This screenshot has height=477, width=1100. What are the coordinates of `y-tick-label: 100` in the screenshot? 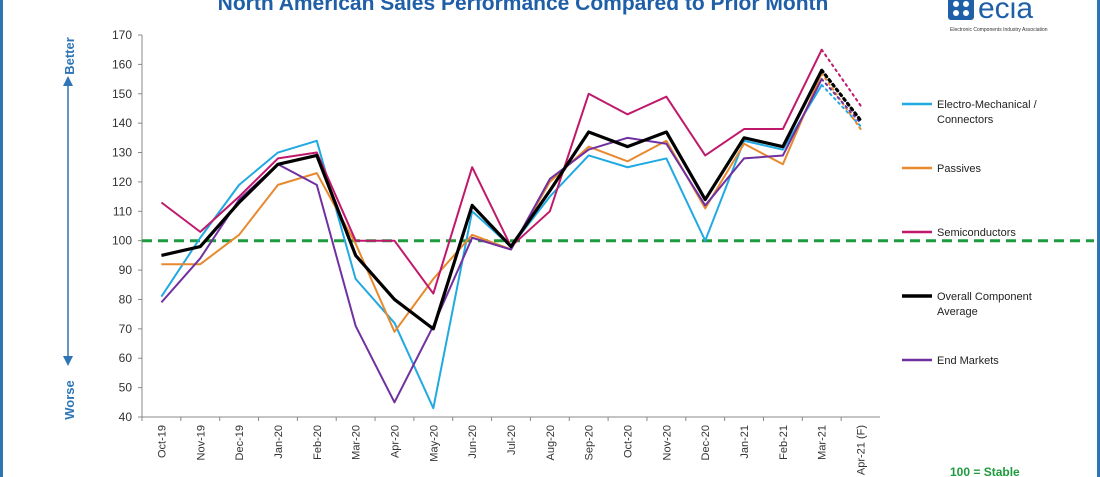 It's located at (122, 241).